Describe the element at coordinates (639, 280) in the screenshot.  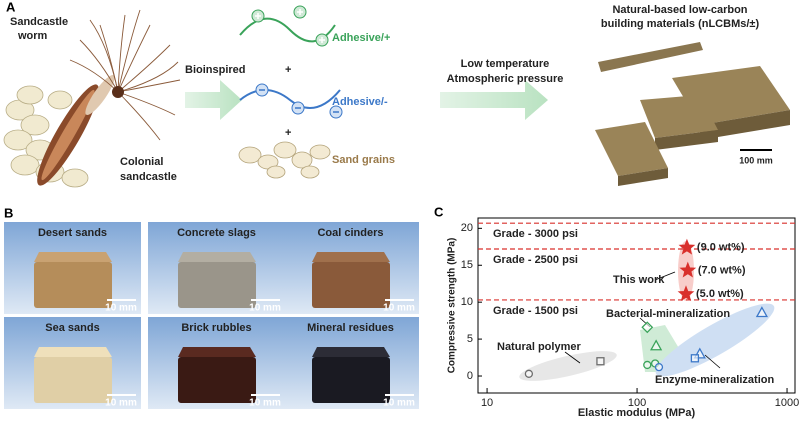
I see `series-label: This work` at that location.